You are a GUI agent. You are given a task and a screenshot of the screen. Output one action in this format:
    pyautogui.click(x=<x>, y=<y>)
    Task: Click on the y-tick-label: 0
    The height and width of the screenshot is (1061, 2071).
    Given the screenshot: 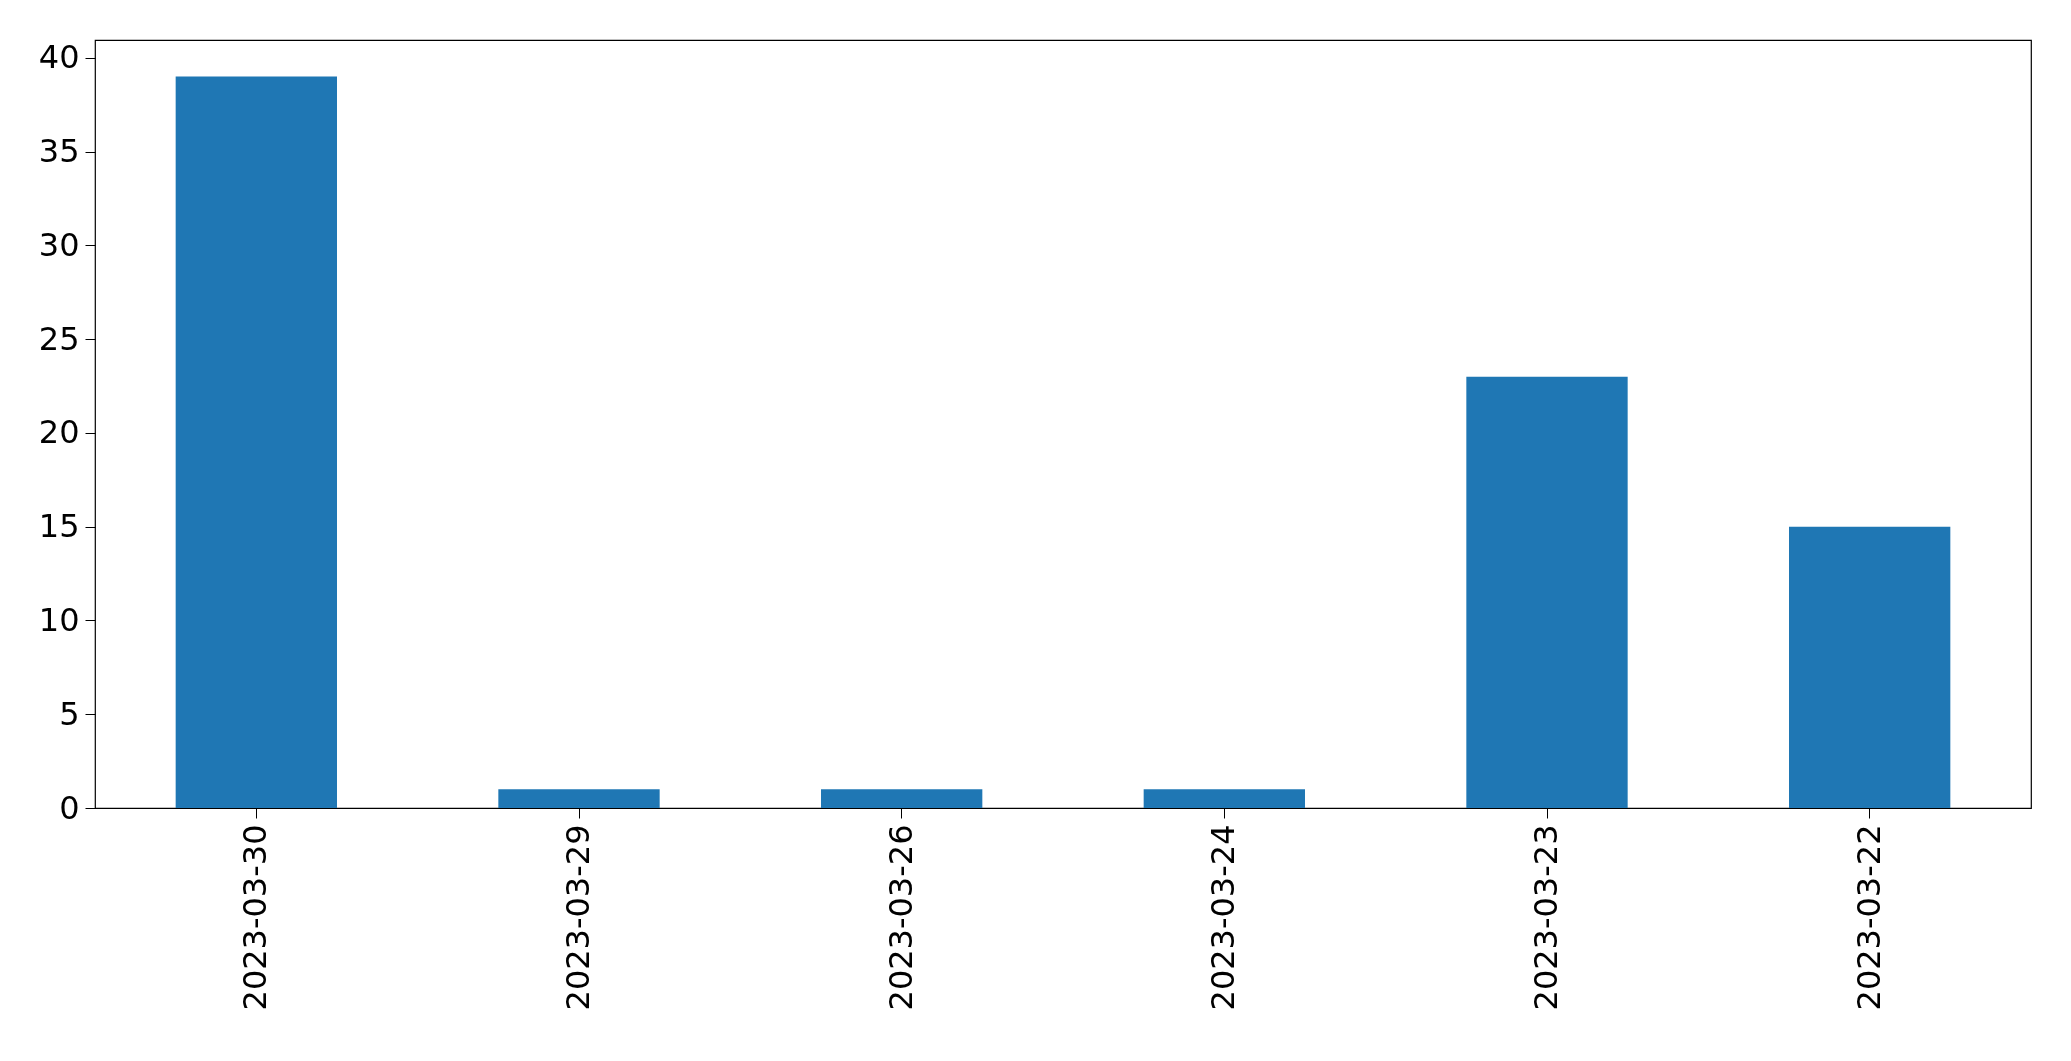 What is the action you would take?
    pyautogui.click(x=69, y=807)
    